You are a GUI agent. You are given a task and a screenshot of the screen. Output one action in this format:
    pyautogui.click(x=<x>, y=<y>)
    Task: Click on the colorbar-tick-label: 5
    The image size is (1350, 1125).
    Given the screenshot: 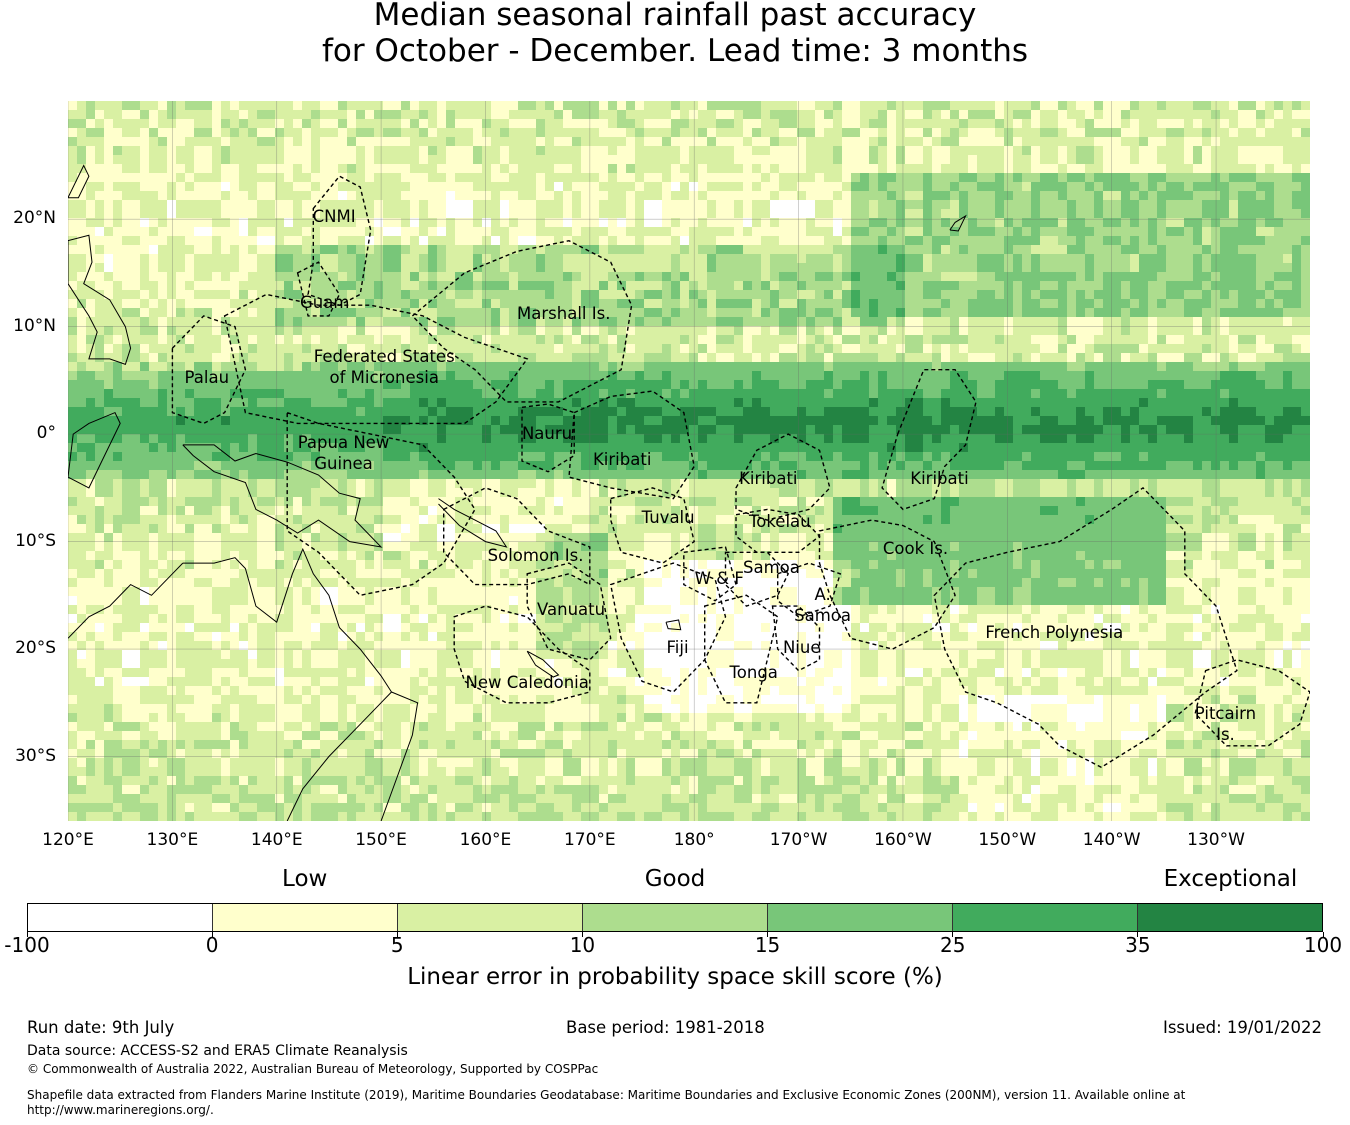 What is the action you would take?
    pyautogui.click(x=397, y=945)
    